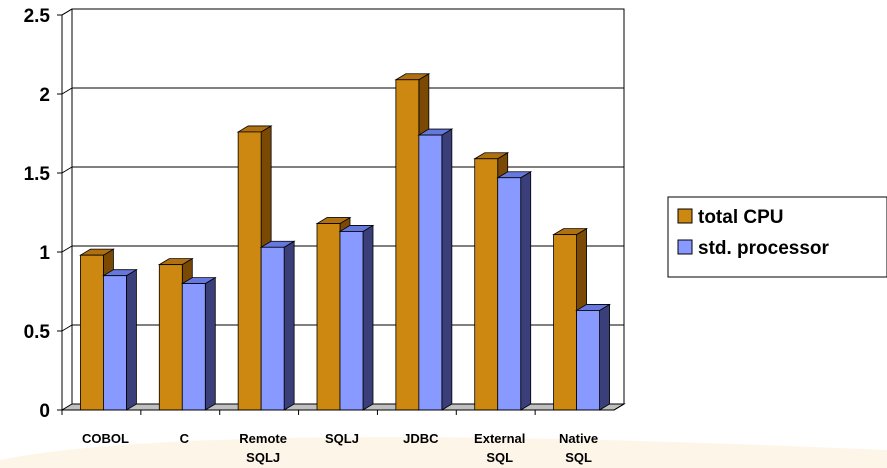  I want to click on x-tick-label-line: External, so click(499, 438).